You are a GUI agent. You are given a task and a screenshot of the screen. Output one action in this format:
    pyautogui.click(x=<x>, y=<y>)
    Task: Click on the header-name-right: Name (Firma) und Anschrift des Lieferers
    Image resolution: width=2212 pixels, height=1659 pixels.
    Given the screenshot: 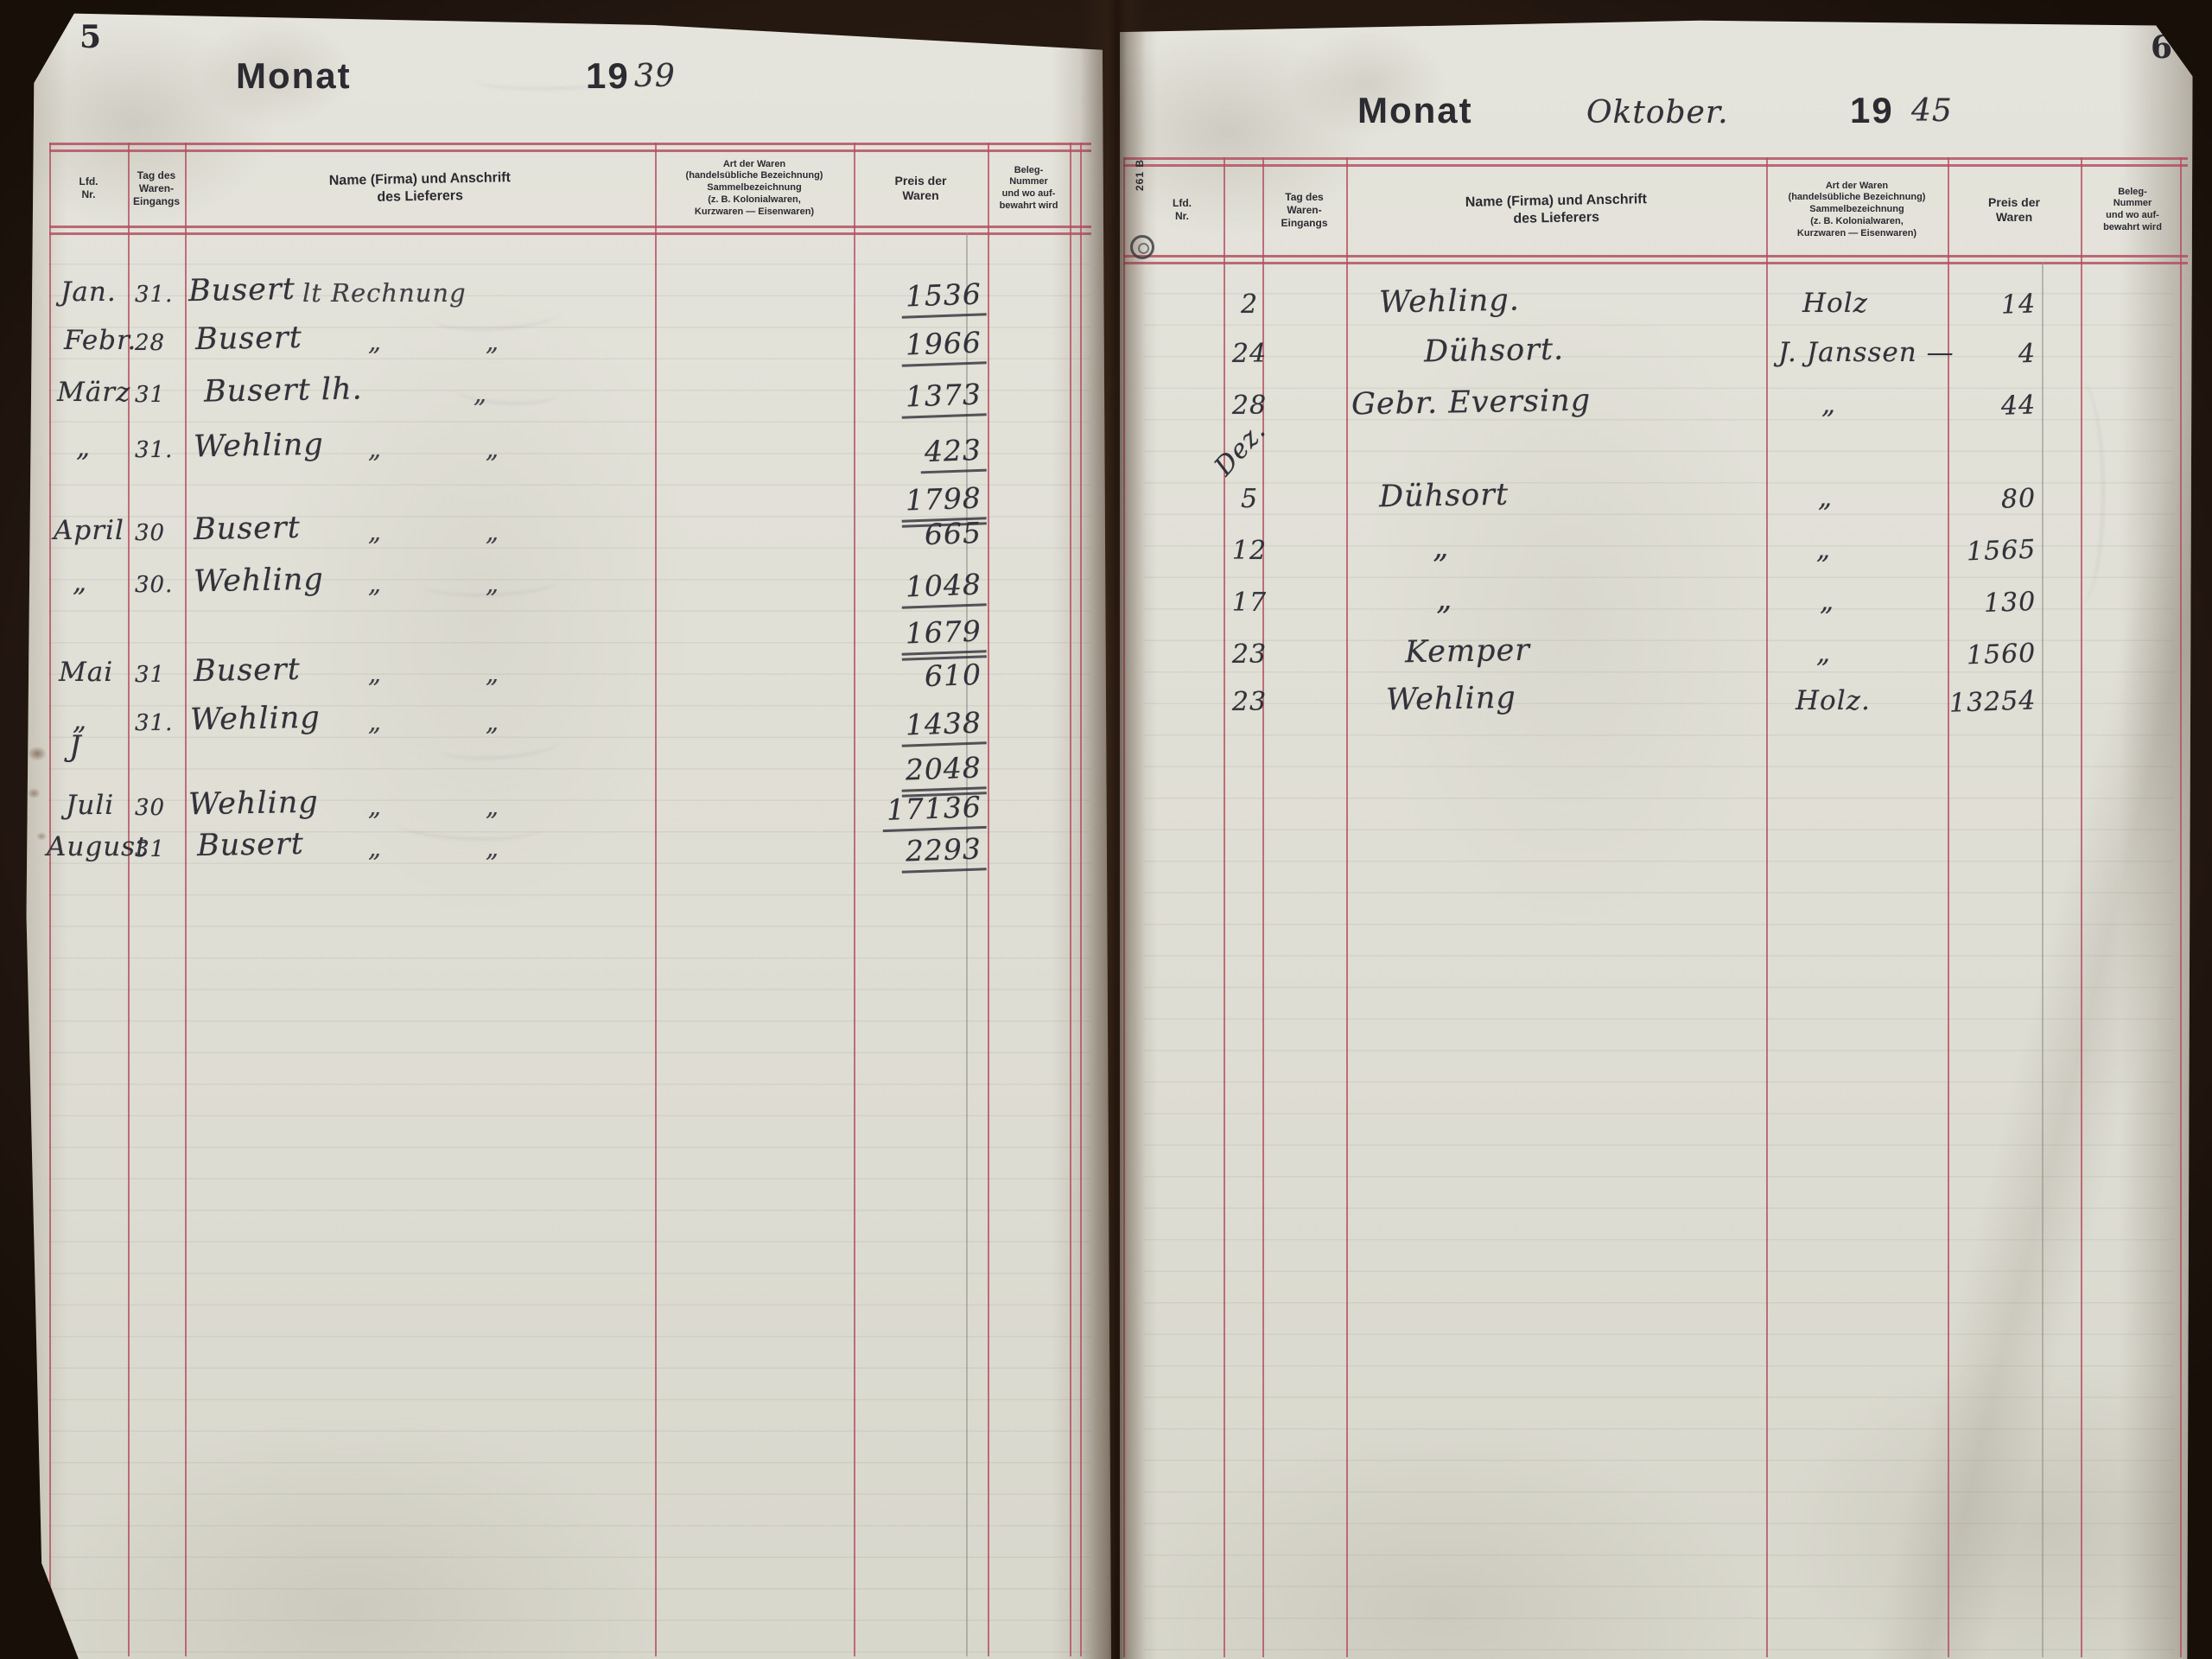 What is the action you would take?
    pyautogui.click(x=1556, y=209)
    